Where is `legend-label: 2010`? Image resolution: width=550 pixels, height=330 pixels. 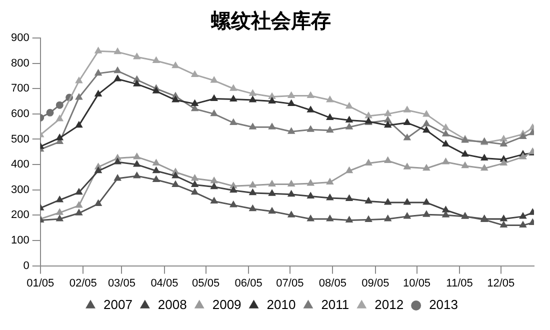
legend-label: 2010 is located at coordinates (281, 304).